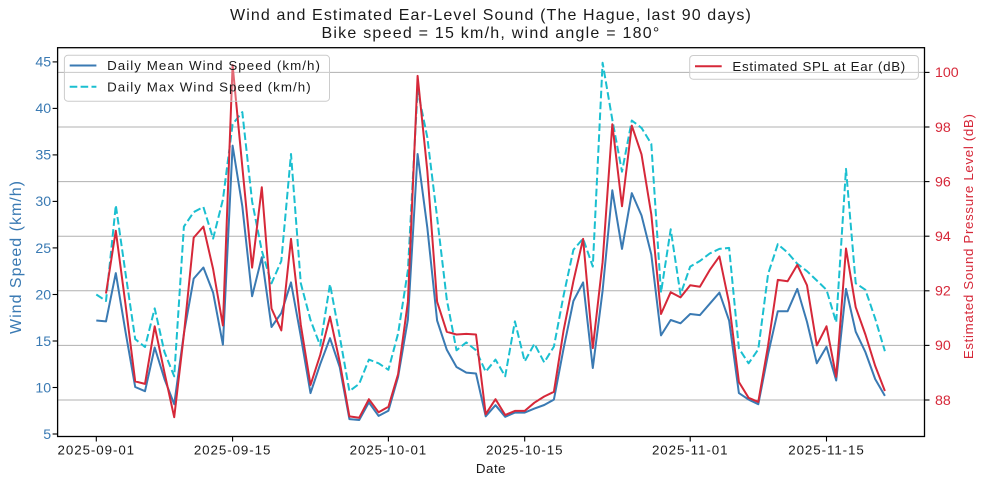  What do you see at coordinates (96, 450) in the screenshot?
I see `svg-text: 2025-09-01` at bounding box center [96, 450].